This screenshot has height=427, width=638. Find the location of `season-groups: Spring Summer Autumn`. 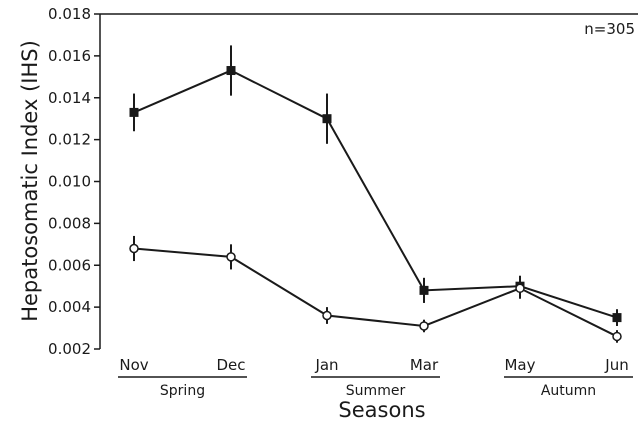

season-groups: Spring Summer Autumn is located at coordinates (375, 387).